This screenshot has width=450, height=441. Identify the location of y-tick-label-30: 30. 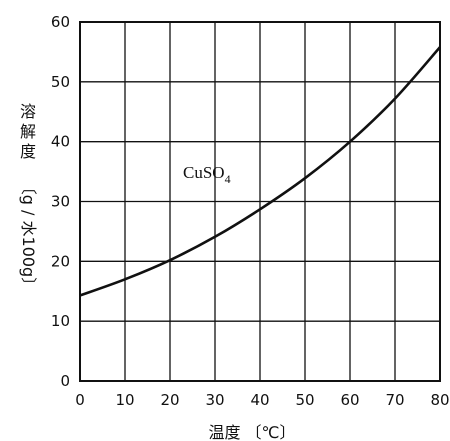
(60, 202).